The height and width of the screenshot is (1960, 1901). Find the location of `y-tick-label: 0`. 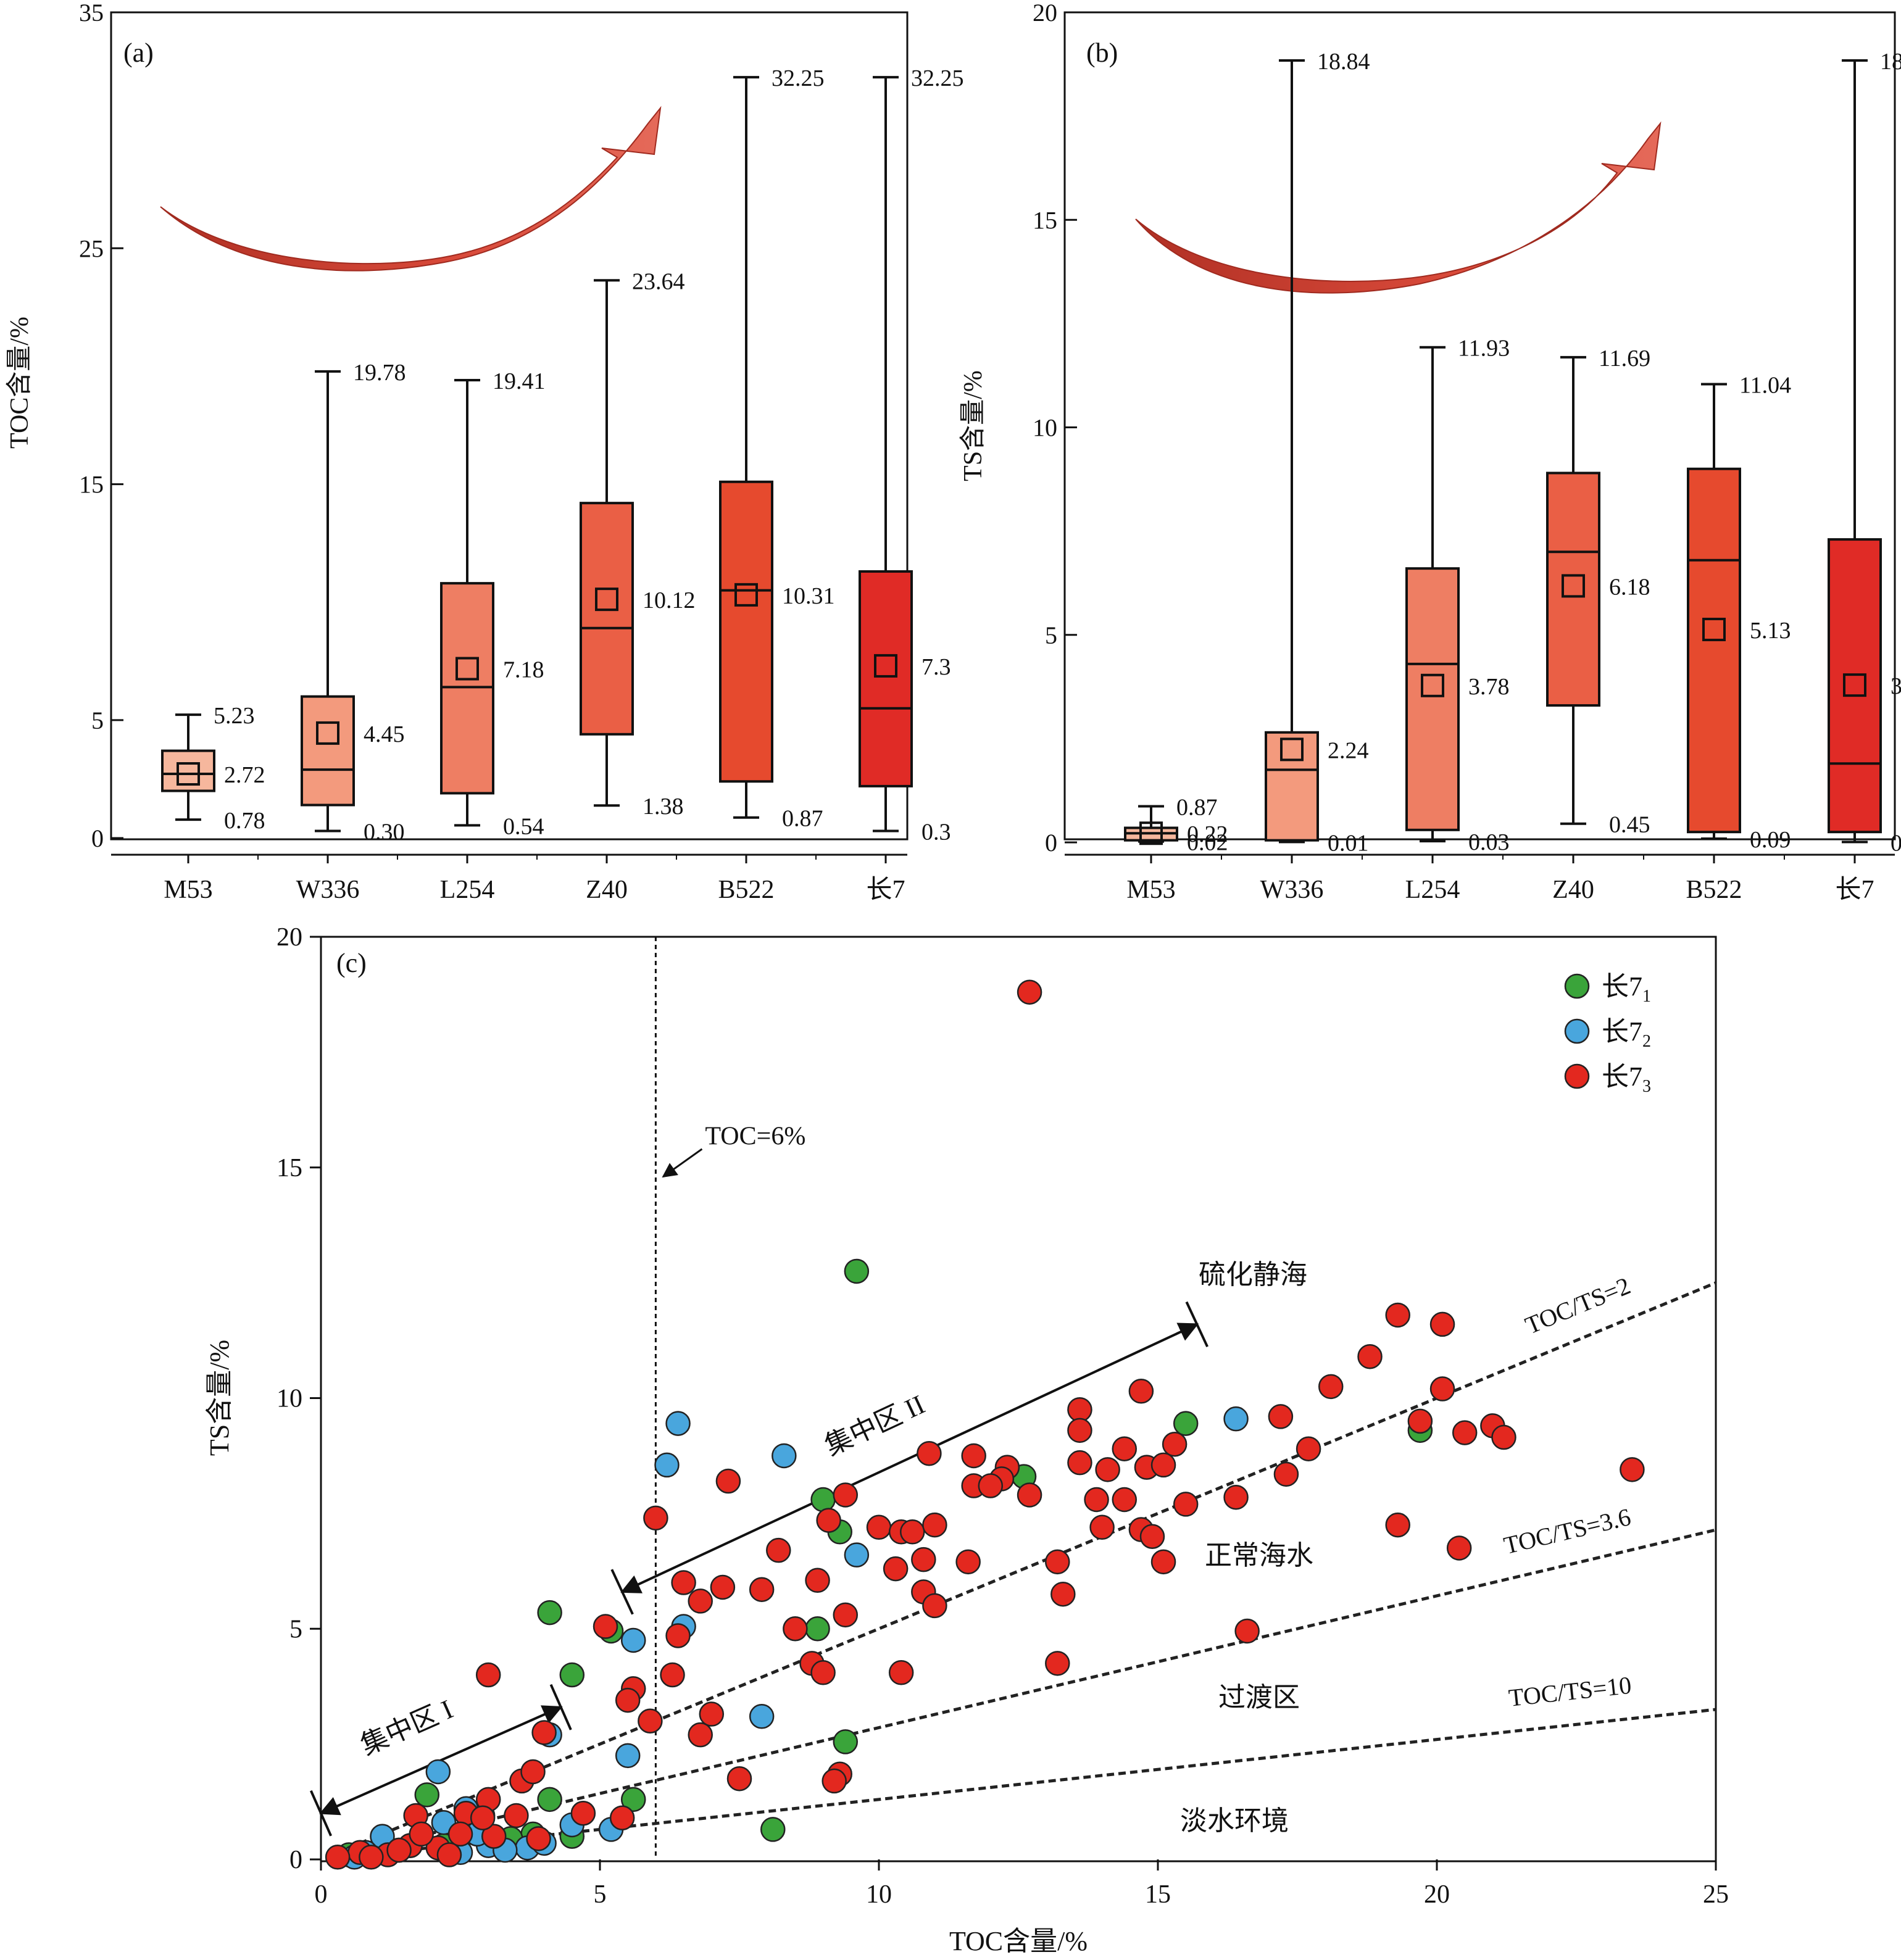

y-tick-label: 0 is located at coordinates (98, 838).